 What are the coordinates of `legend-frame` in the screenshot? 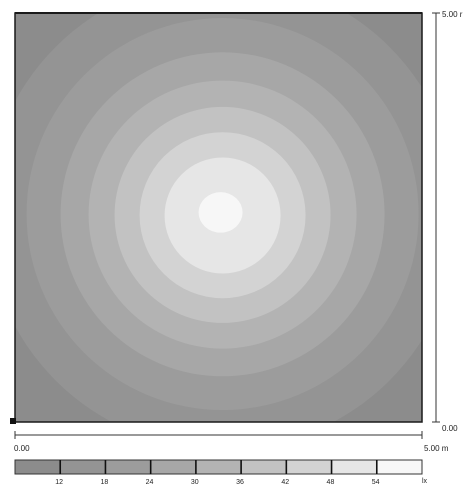 It's located at (218, 467).